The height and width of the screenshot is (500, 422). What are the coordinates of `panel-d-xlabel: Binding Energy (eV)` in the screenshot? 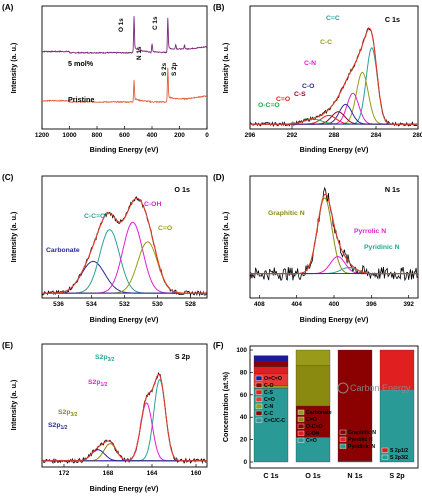 It's located at (334, 319).